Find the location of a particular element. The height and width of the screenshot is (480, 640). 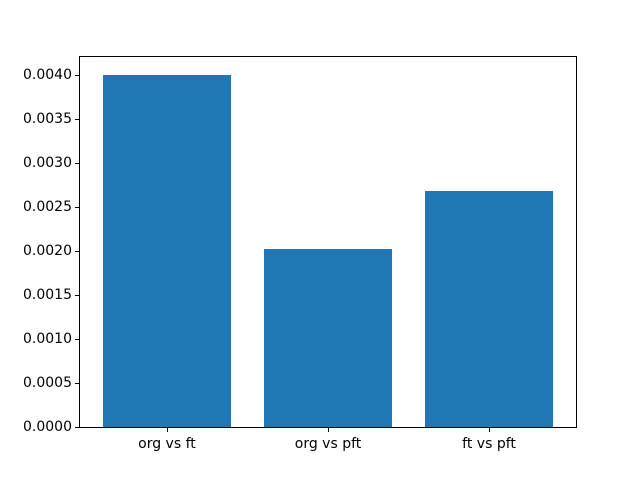

y-tick-label: 0.0025 is located at coordinates (47, 207).